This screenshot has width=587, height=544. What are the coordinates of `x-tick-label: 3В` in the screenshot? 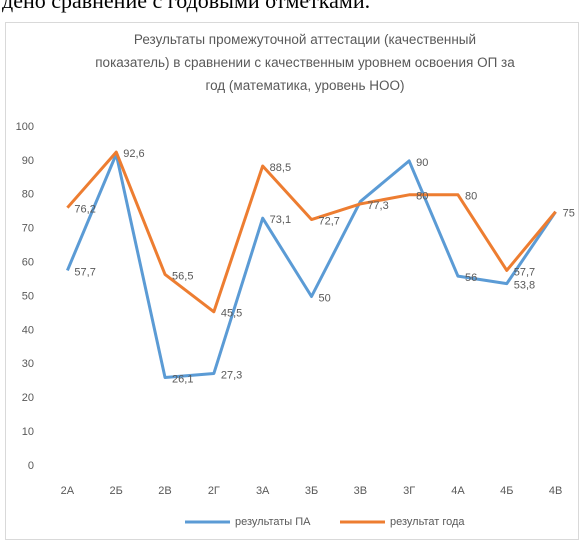 It's located at (360, 491).